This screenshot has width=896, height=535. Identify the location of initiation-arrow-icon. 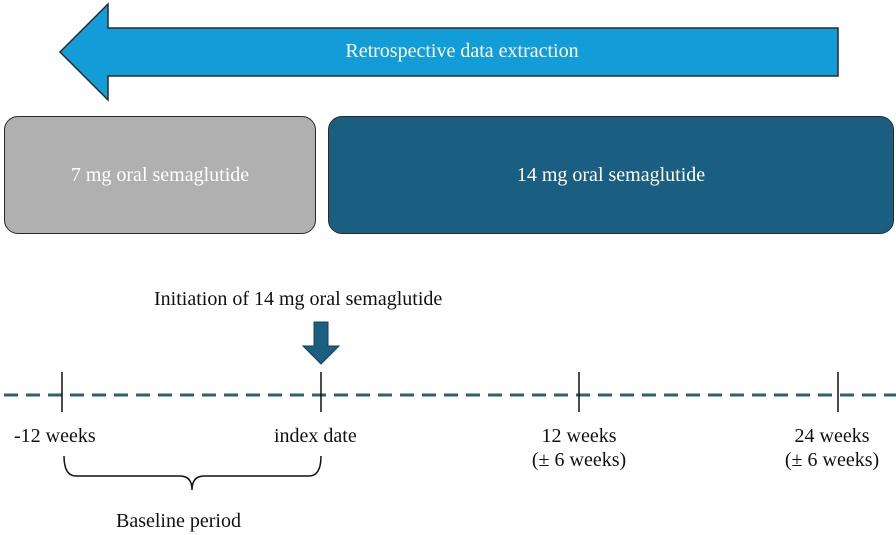
(321, 343).